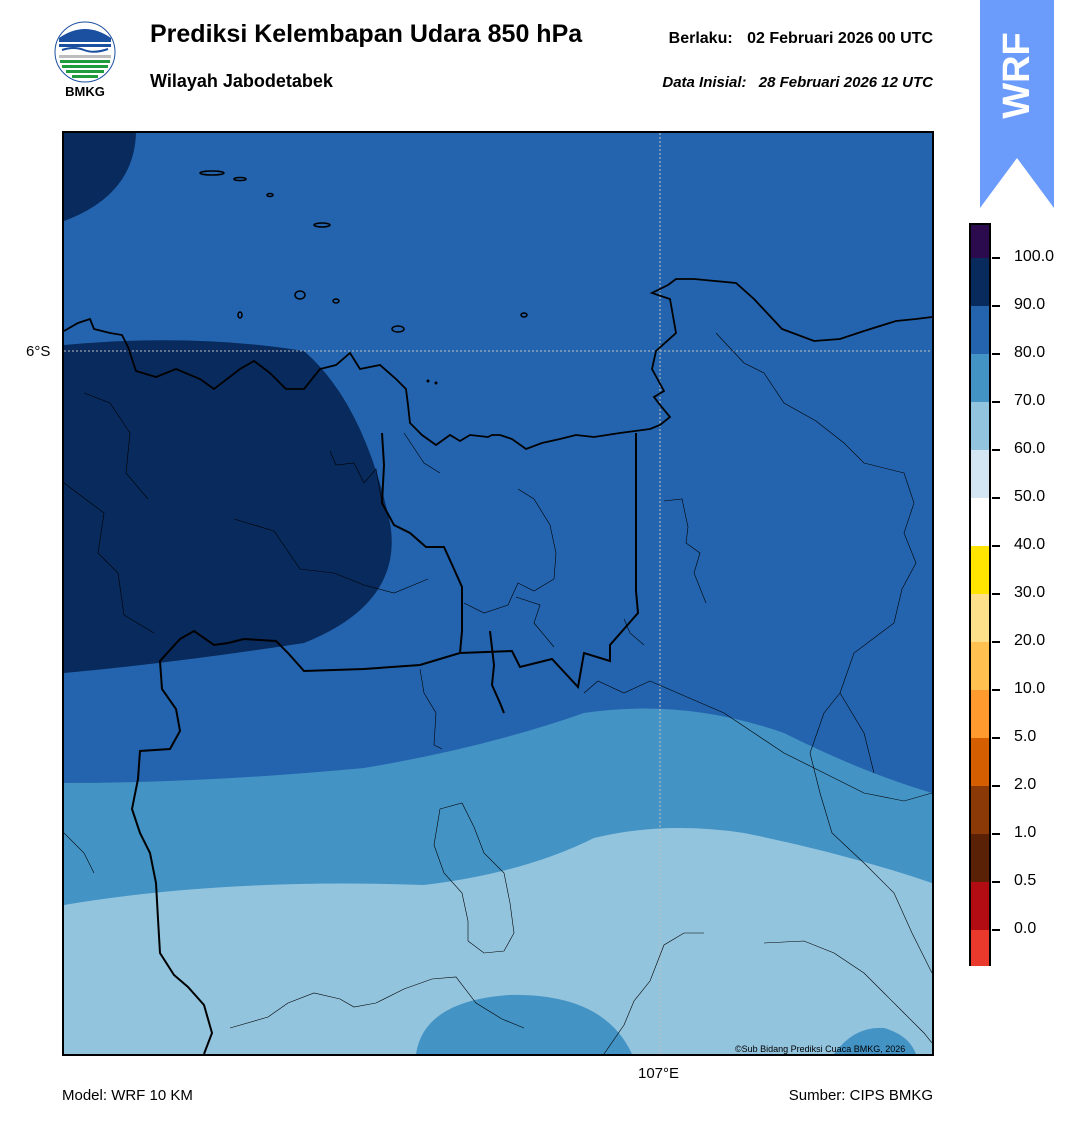 This screenshot has height=1128, width=1081. Describe the element at coordinates (1016, 75) in the screenshot. I see `wrf-banner-label: WRF` at that location.